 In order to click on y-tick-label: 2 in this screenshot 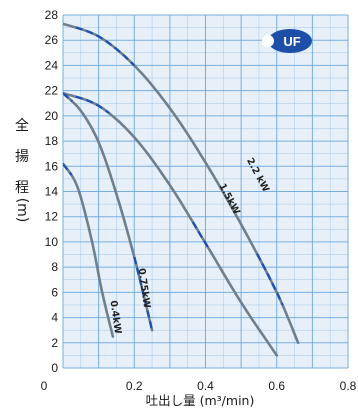, I will do `click(54, 343)`.